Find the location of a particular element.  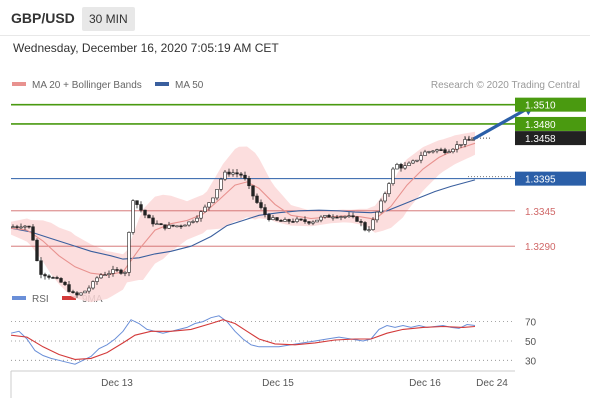

ma50-label: MA 50 is located at coordinates (189, 85).